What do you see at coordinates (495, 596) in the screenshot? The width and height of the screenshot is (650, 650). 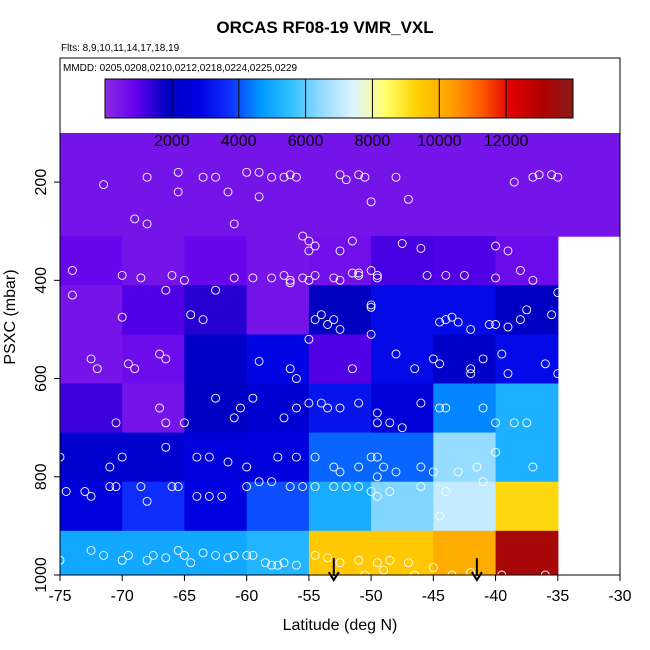 I see `x-tick-label: -40` at bounding box center [495, 596].